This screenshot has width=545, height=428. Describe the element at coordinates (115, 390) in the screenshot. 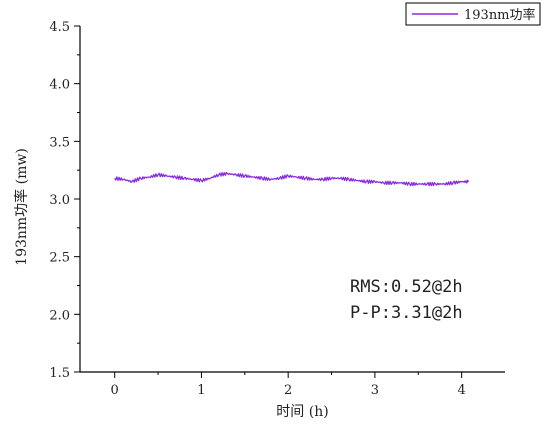

I see `x-tick-label: 0` at that location.